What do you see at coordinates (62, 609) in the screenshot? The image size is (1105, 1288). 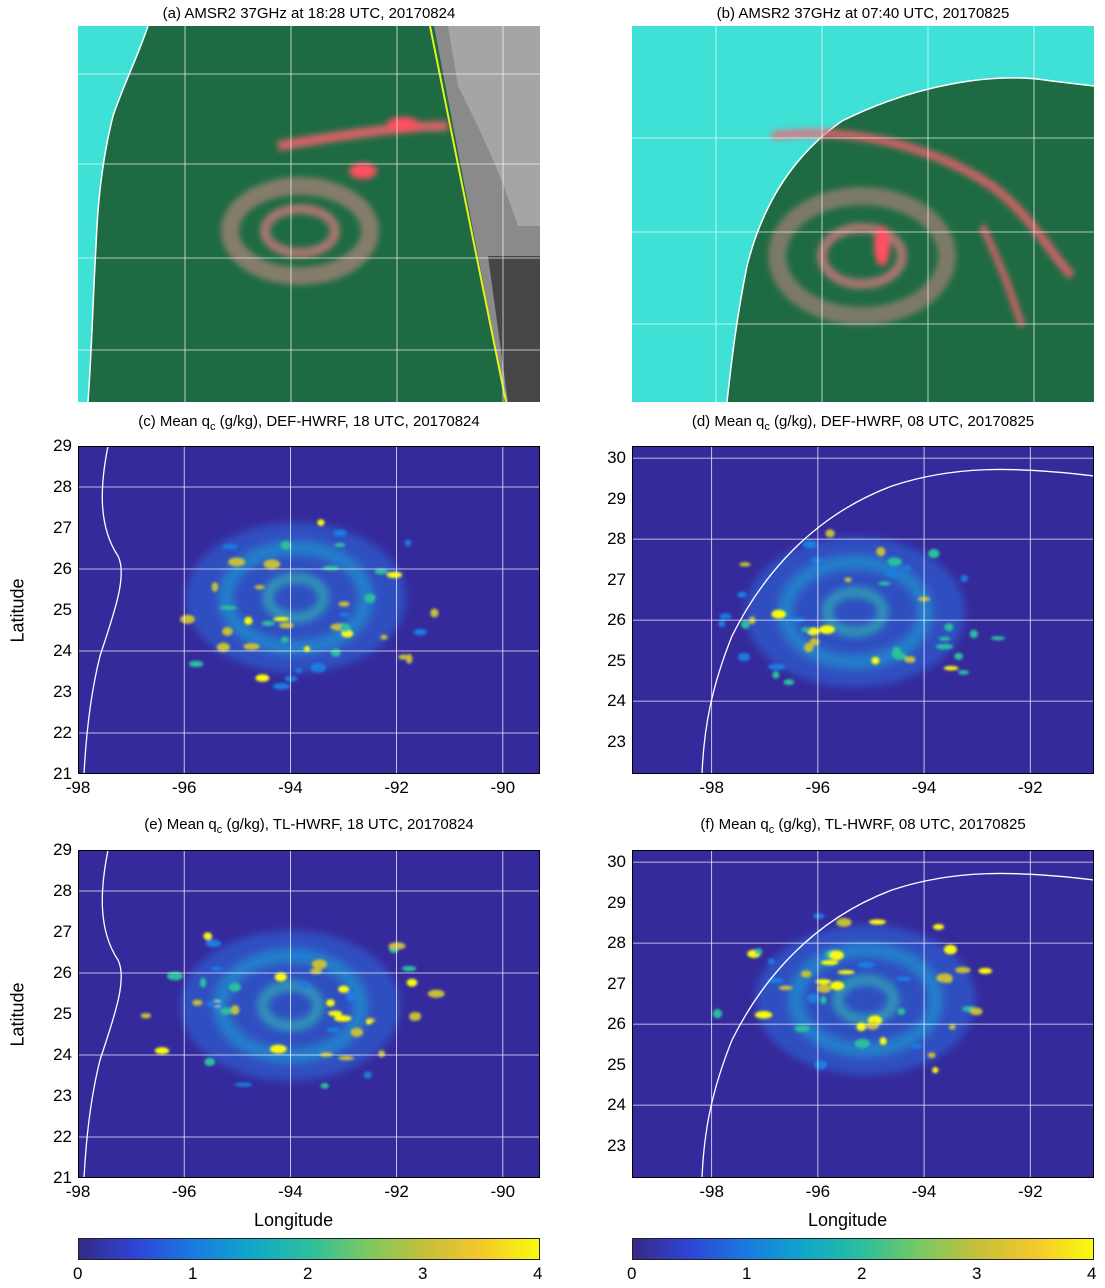 I see `y-tick-c: 25` at bounding box center [62, 609].